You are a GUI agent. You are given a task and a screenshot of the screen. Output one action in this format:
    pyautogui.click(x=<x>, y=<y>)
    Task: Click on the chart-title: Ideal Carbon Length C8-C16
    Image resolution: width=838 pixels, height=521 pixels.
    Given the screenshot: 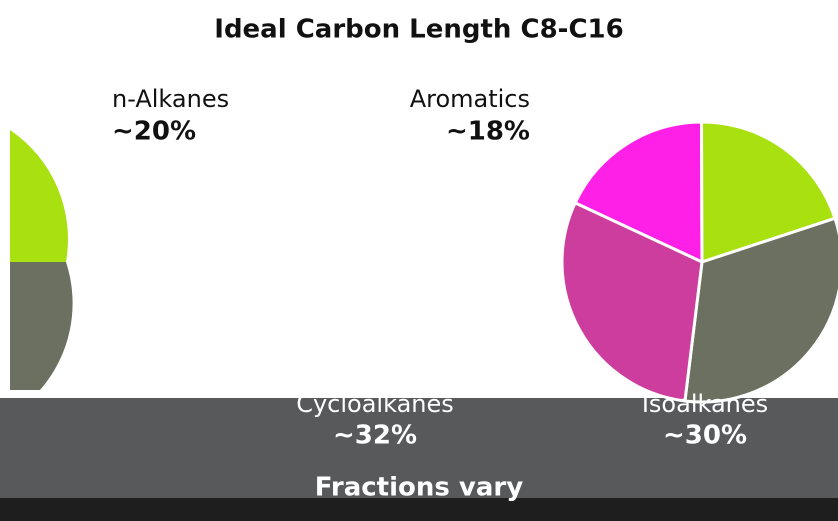 What is the action you would take?
    pyautogui.click(x=418, y=30)
    